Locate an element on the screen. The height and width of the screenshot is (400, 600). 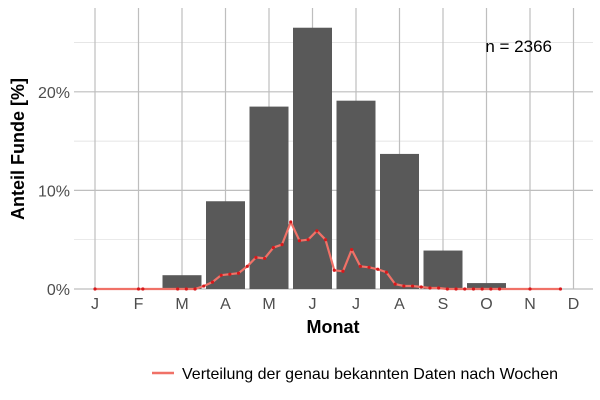
x-tick-label-4: M is located at coordinates (268, 304).